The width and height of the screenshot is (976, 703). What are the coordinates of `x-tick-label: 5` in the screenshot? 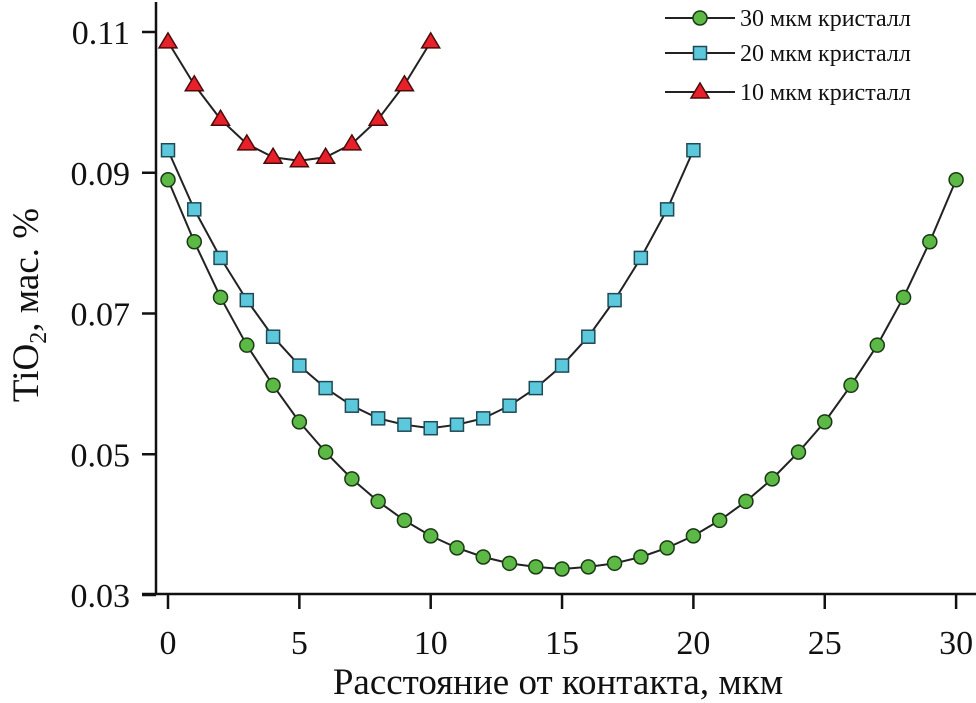 It's located at (299, 643).